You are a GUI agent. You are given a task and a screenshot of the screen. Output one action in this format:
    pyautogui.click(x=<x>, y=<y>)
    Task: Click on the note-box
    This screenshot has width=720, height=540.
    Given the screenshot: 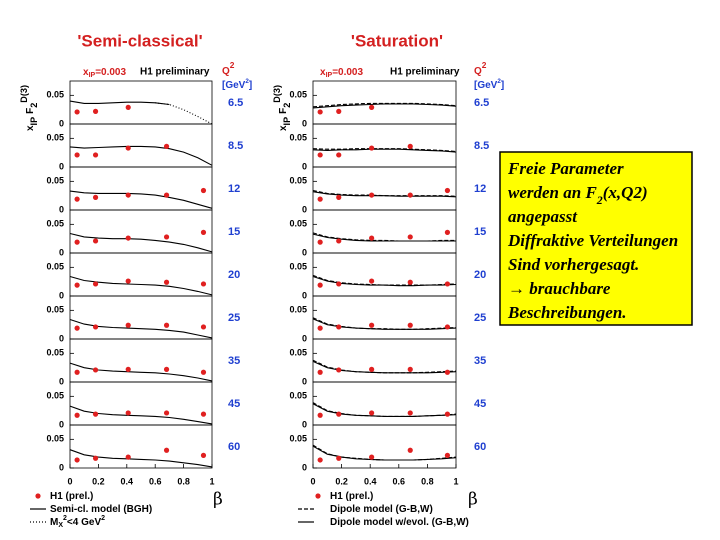 What is the action you would take?
    pyautogui.click(x=596, y=238)
    